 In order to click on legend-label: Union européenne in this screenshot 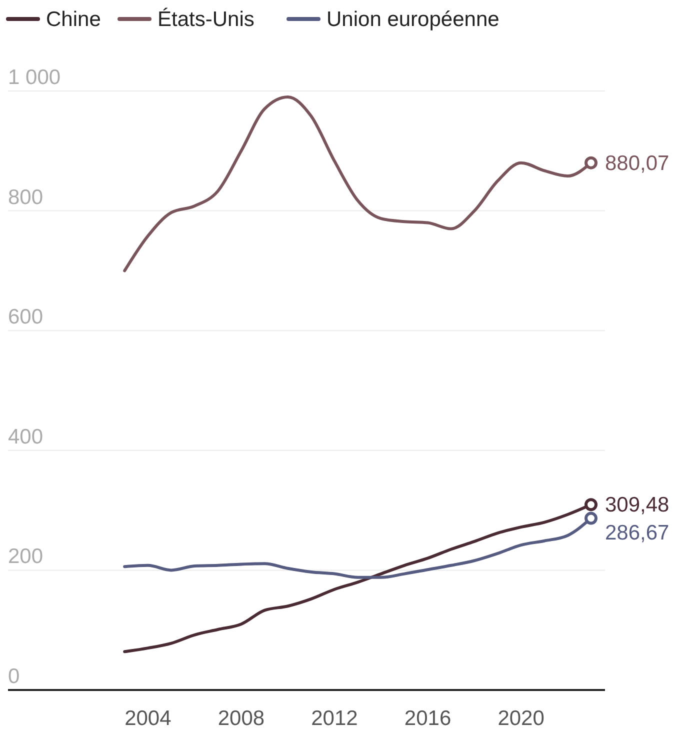, I will do `click(413, 19)`.